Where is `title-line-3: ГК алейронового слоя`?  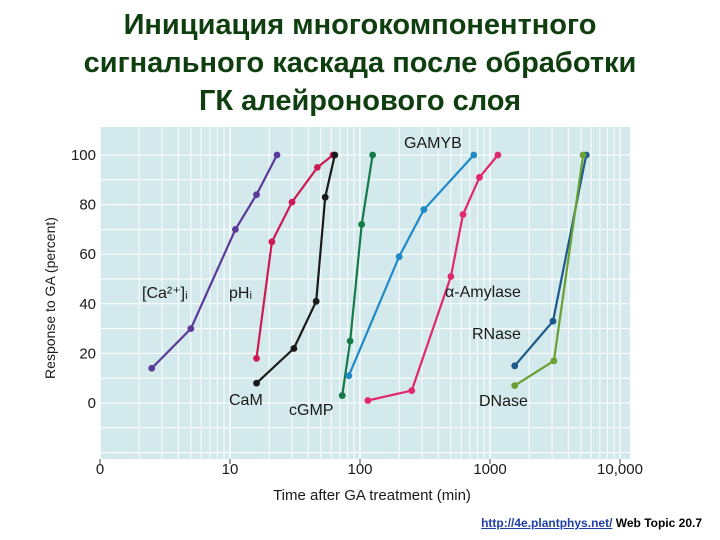 title-line-3: ГК алейронового слоя is located at coordinates (360, 101).